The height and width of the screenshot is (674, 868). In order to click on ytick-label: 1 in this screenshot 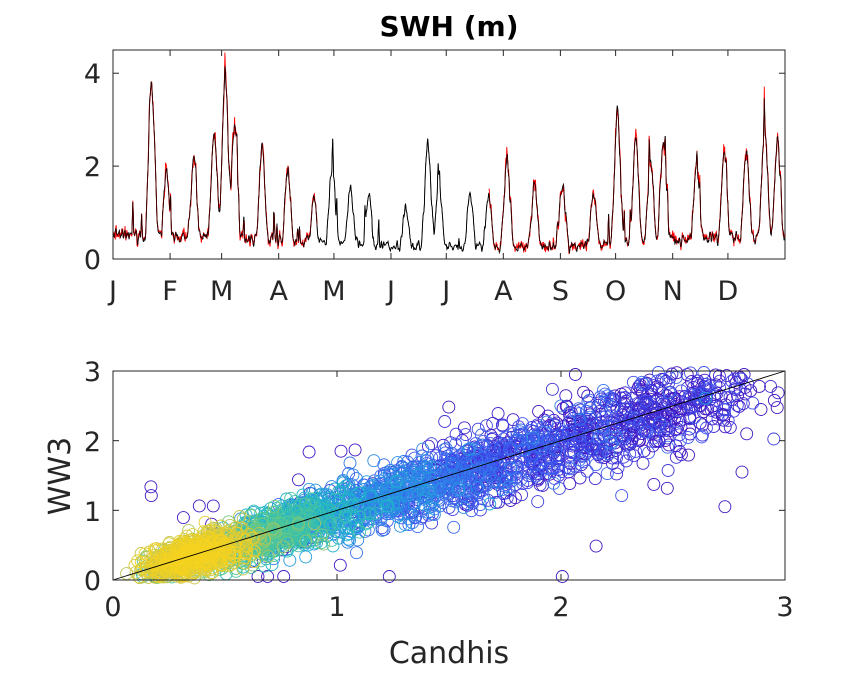, I will do `click(92, 512)`.